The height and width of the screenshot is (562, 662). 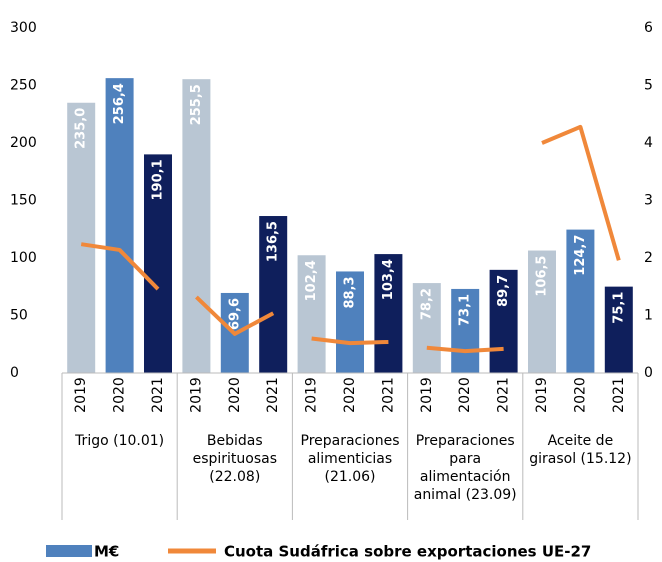 What do you see at coordinates (119, 441) in the screenshot?
I see `group-label: Trigo (10.01)` at bounding box center [119, 441].